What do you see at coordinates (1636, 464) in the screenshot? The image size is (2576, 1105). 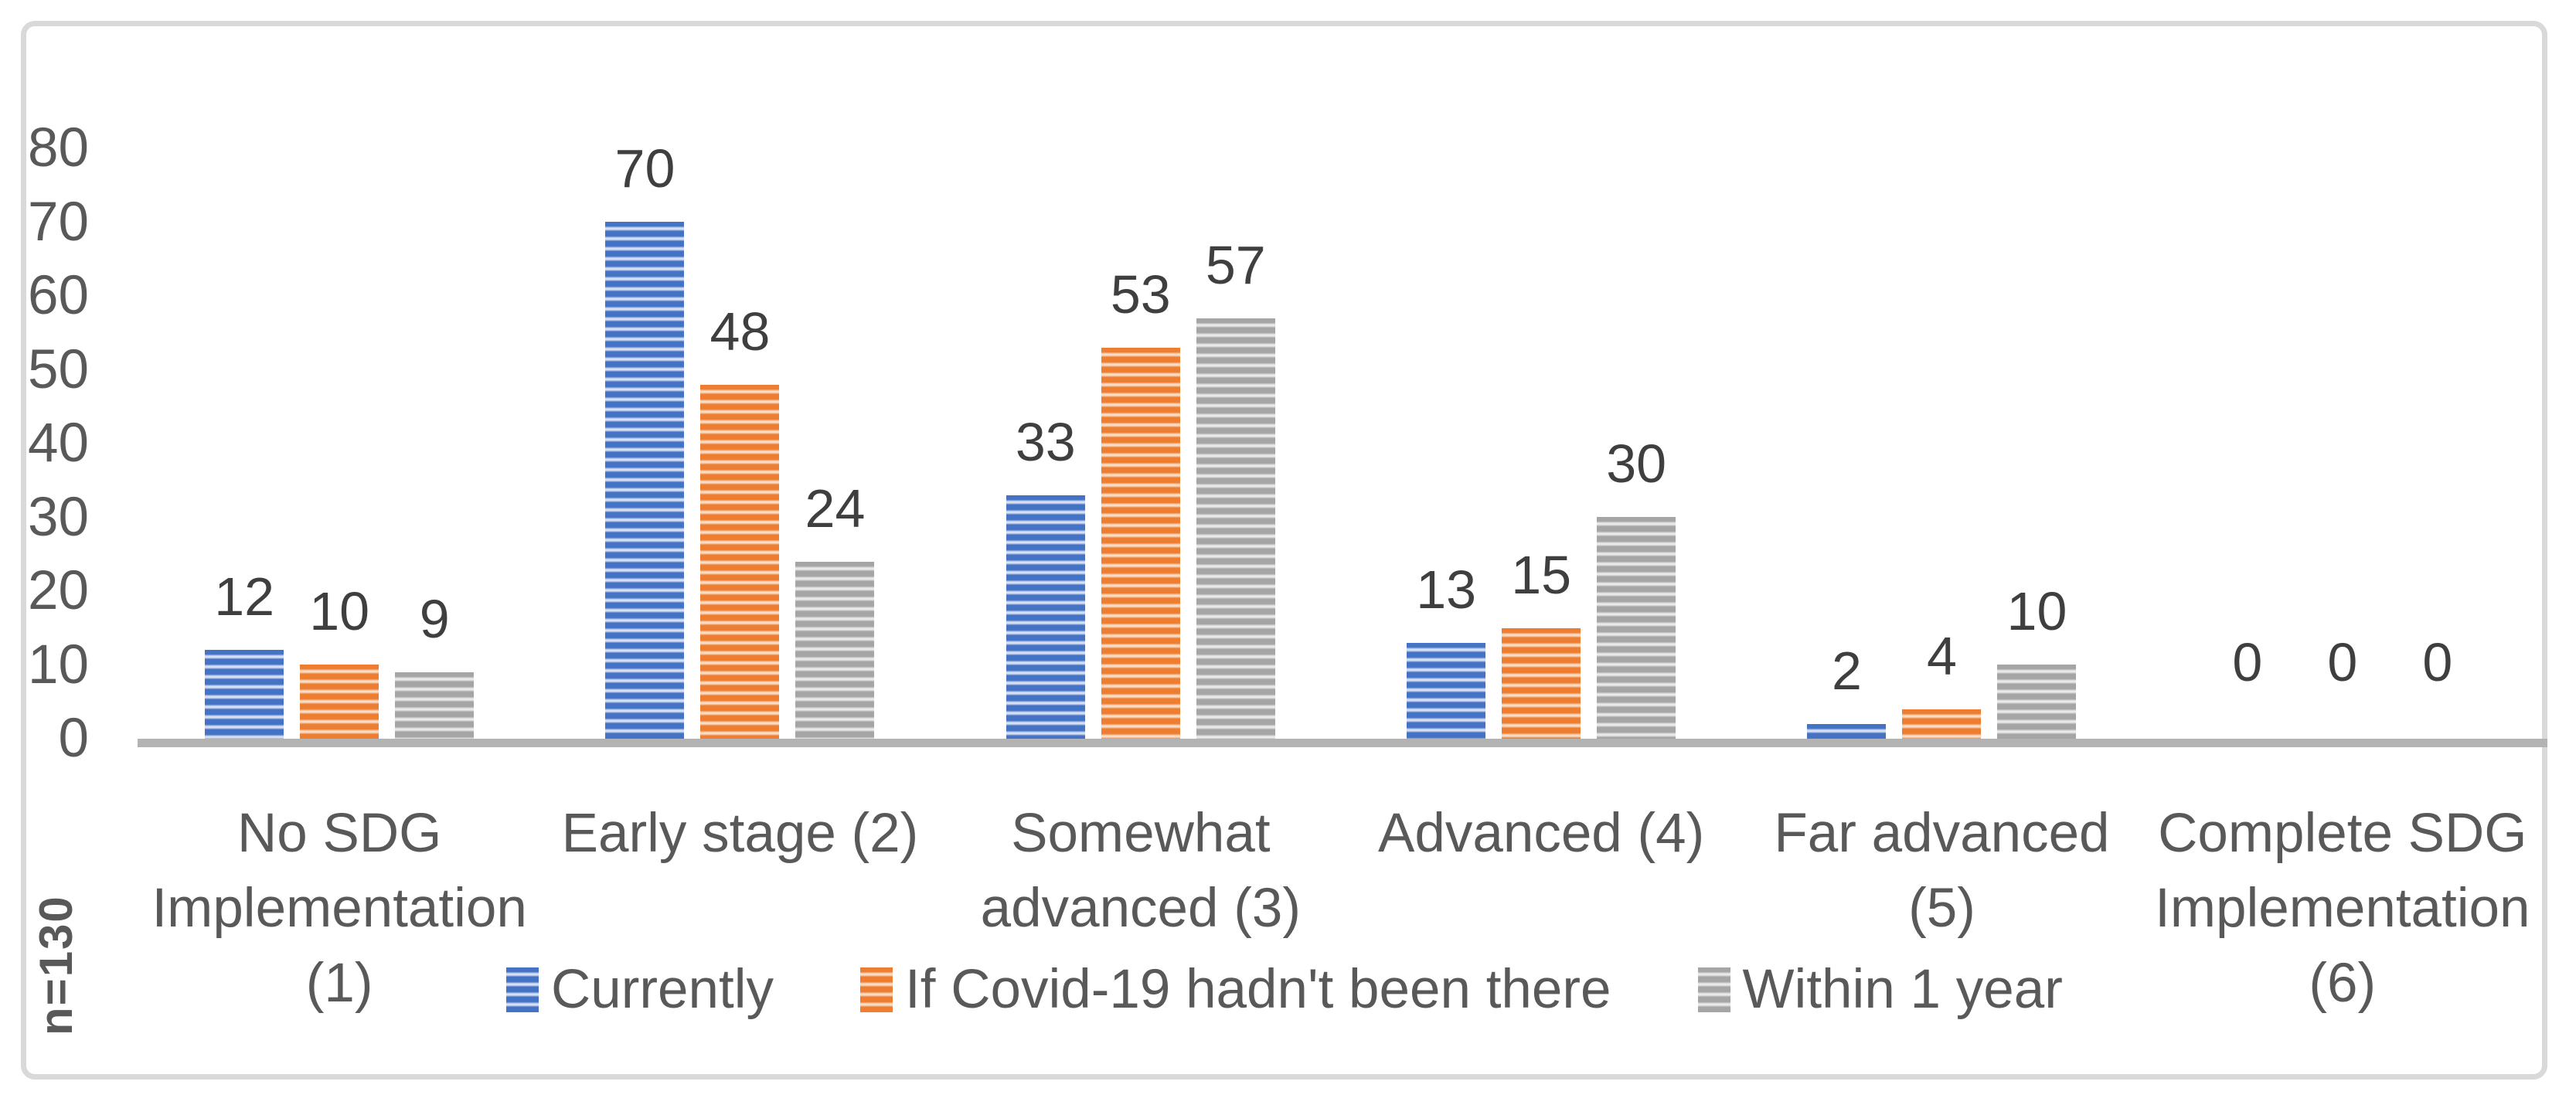 I see `bar-value-label: 30` at bounding box center [1636, 464].